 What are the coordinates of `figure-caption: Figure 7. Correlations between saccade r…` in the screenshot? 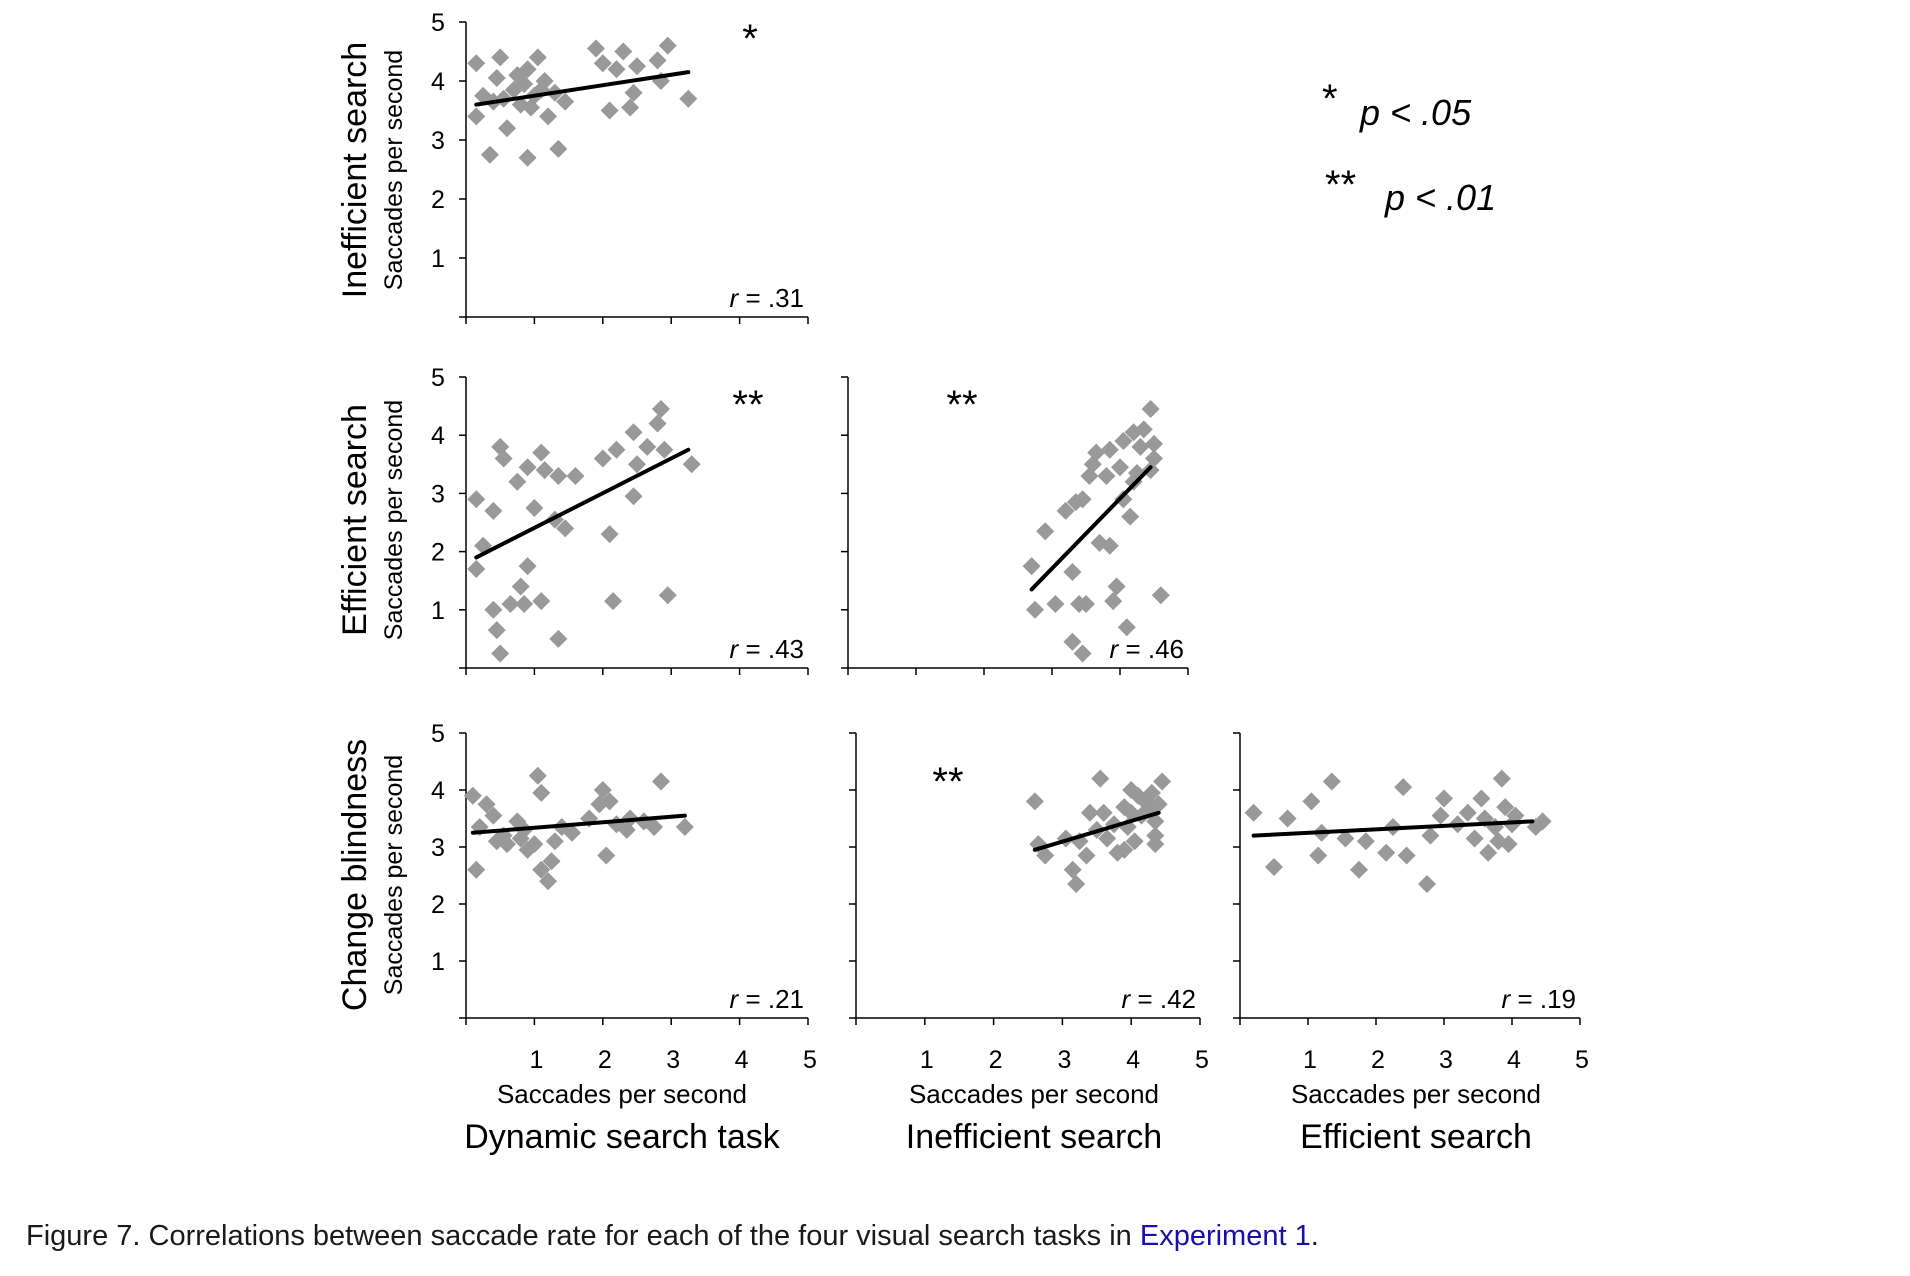 It's located at (672, 1236).